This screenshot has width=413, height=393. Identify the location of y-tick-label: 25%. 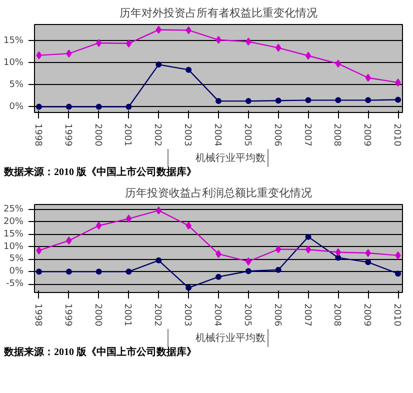
(13, 209).